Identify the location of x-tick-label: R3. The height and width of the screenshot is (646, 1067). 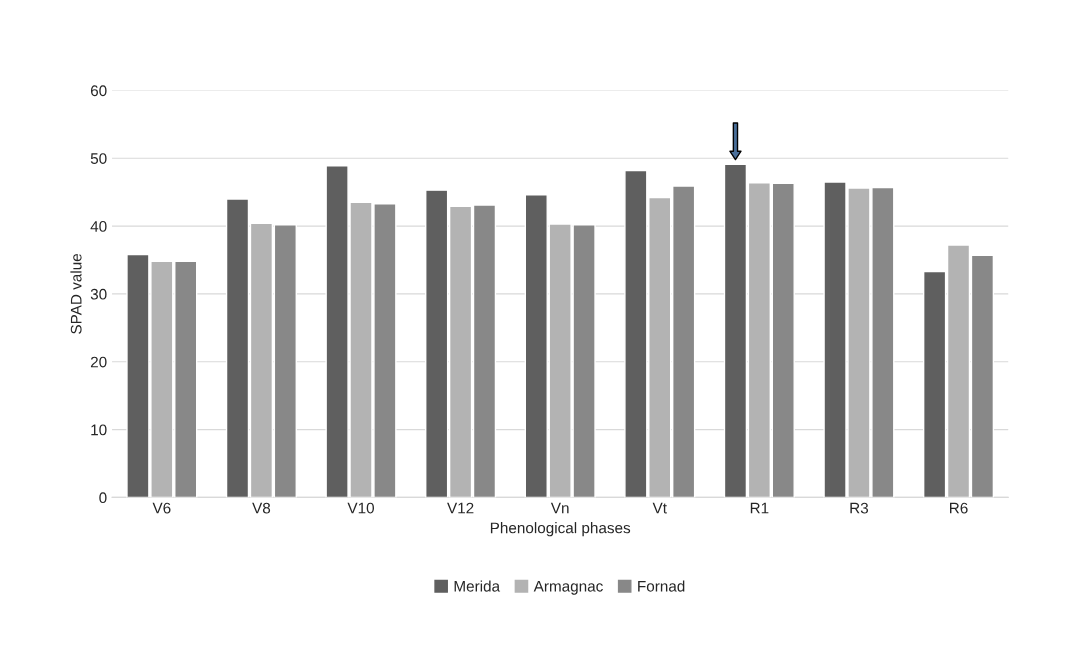
(859, 508).